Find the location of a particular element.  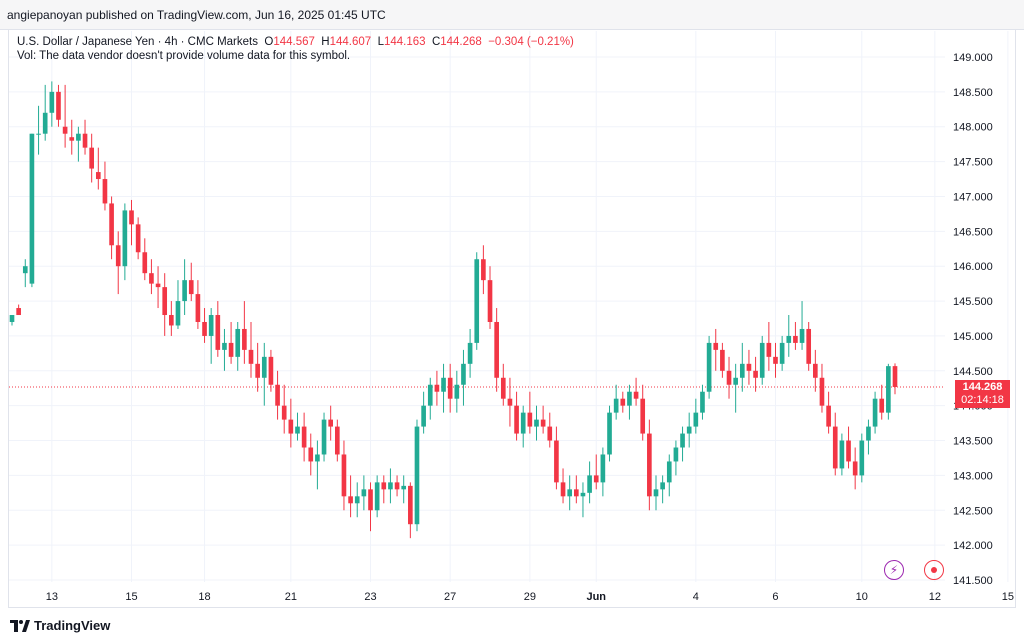

tradingview-logo: TradingView is located at coordinates (60, 625).